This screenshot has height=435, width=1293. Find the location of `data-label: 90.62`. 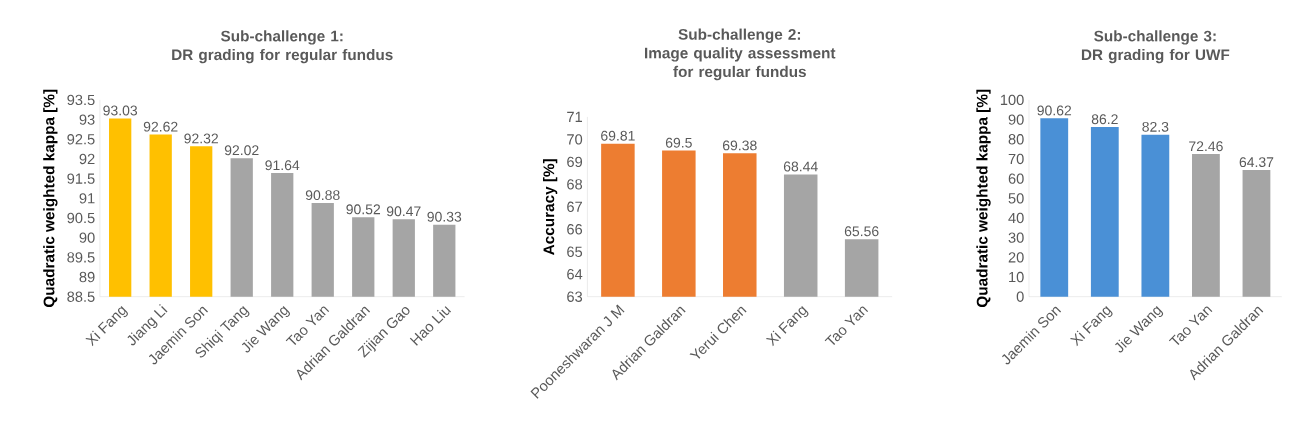

data-label: 90.62 is located at coordinates (1054, 110).